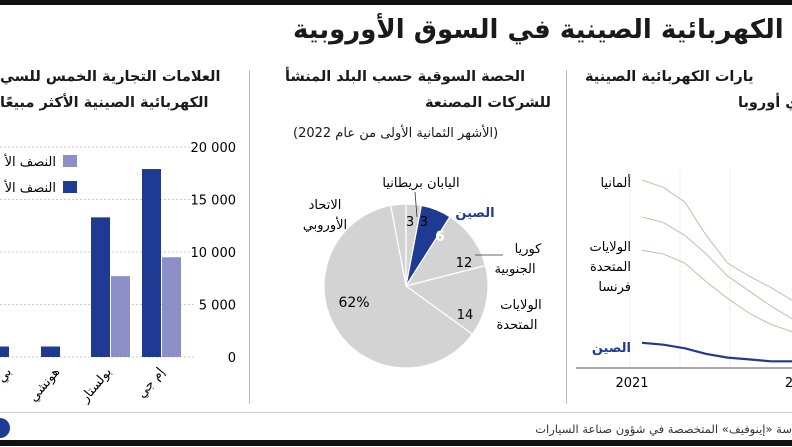 This screenshot has height=447, width=792. I want to click on x-category-label: هونشي, so click(44, 385).